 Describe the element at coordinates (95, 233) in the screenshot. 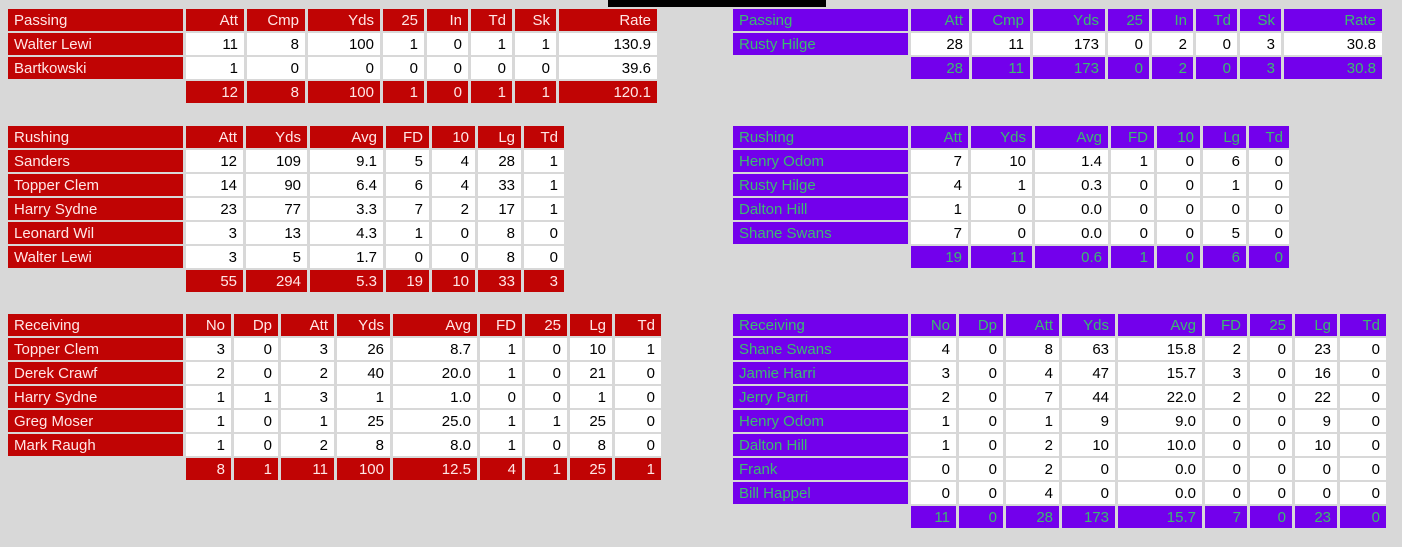

I see `player-name-cell: Leonard Wil` at that location.